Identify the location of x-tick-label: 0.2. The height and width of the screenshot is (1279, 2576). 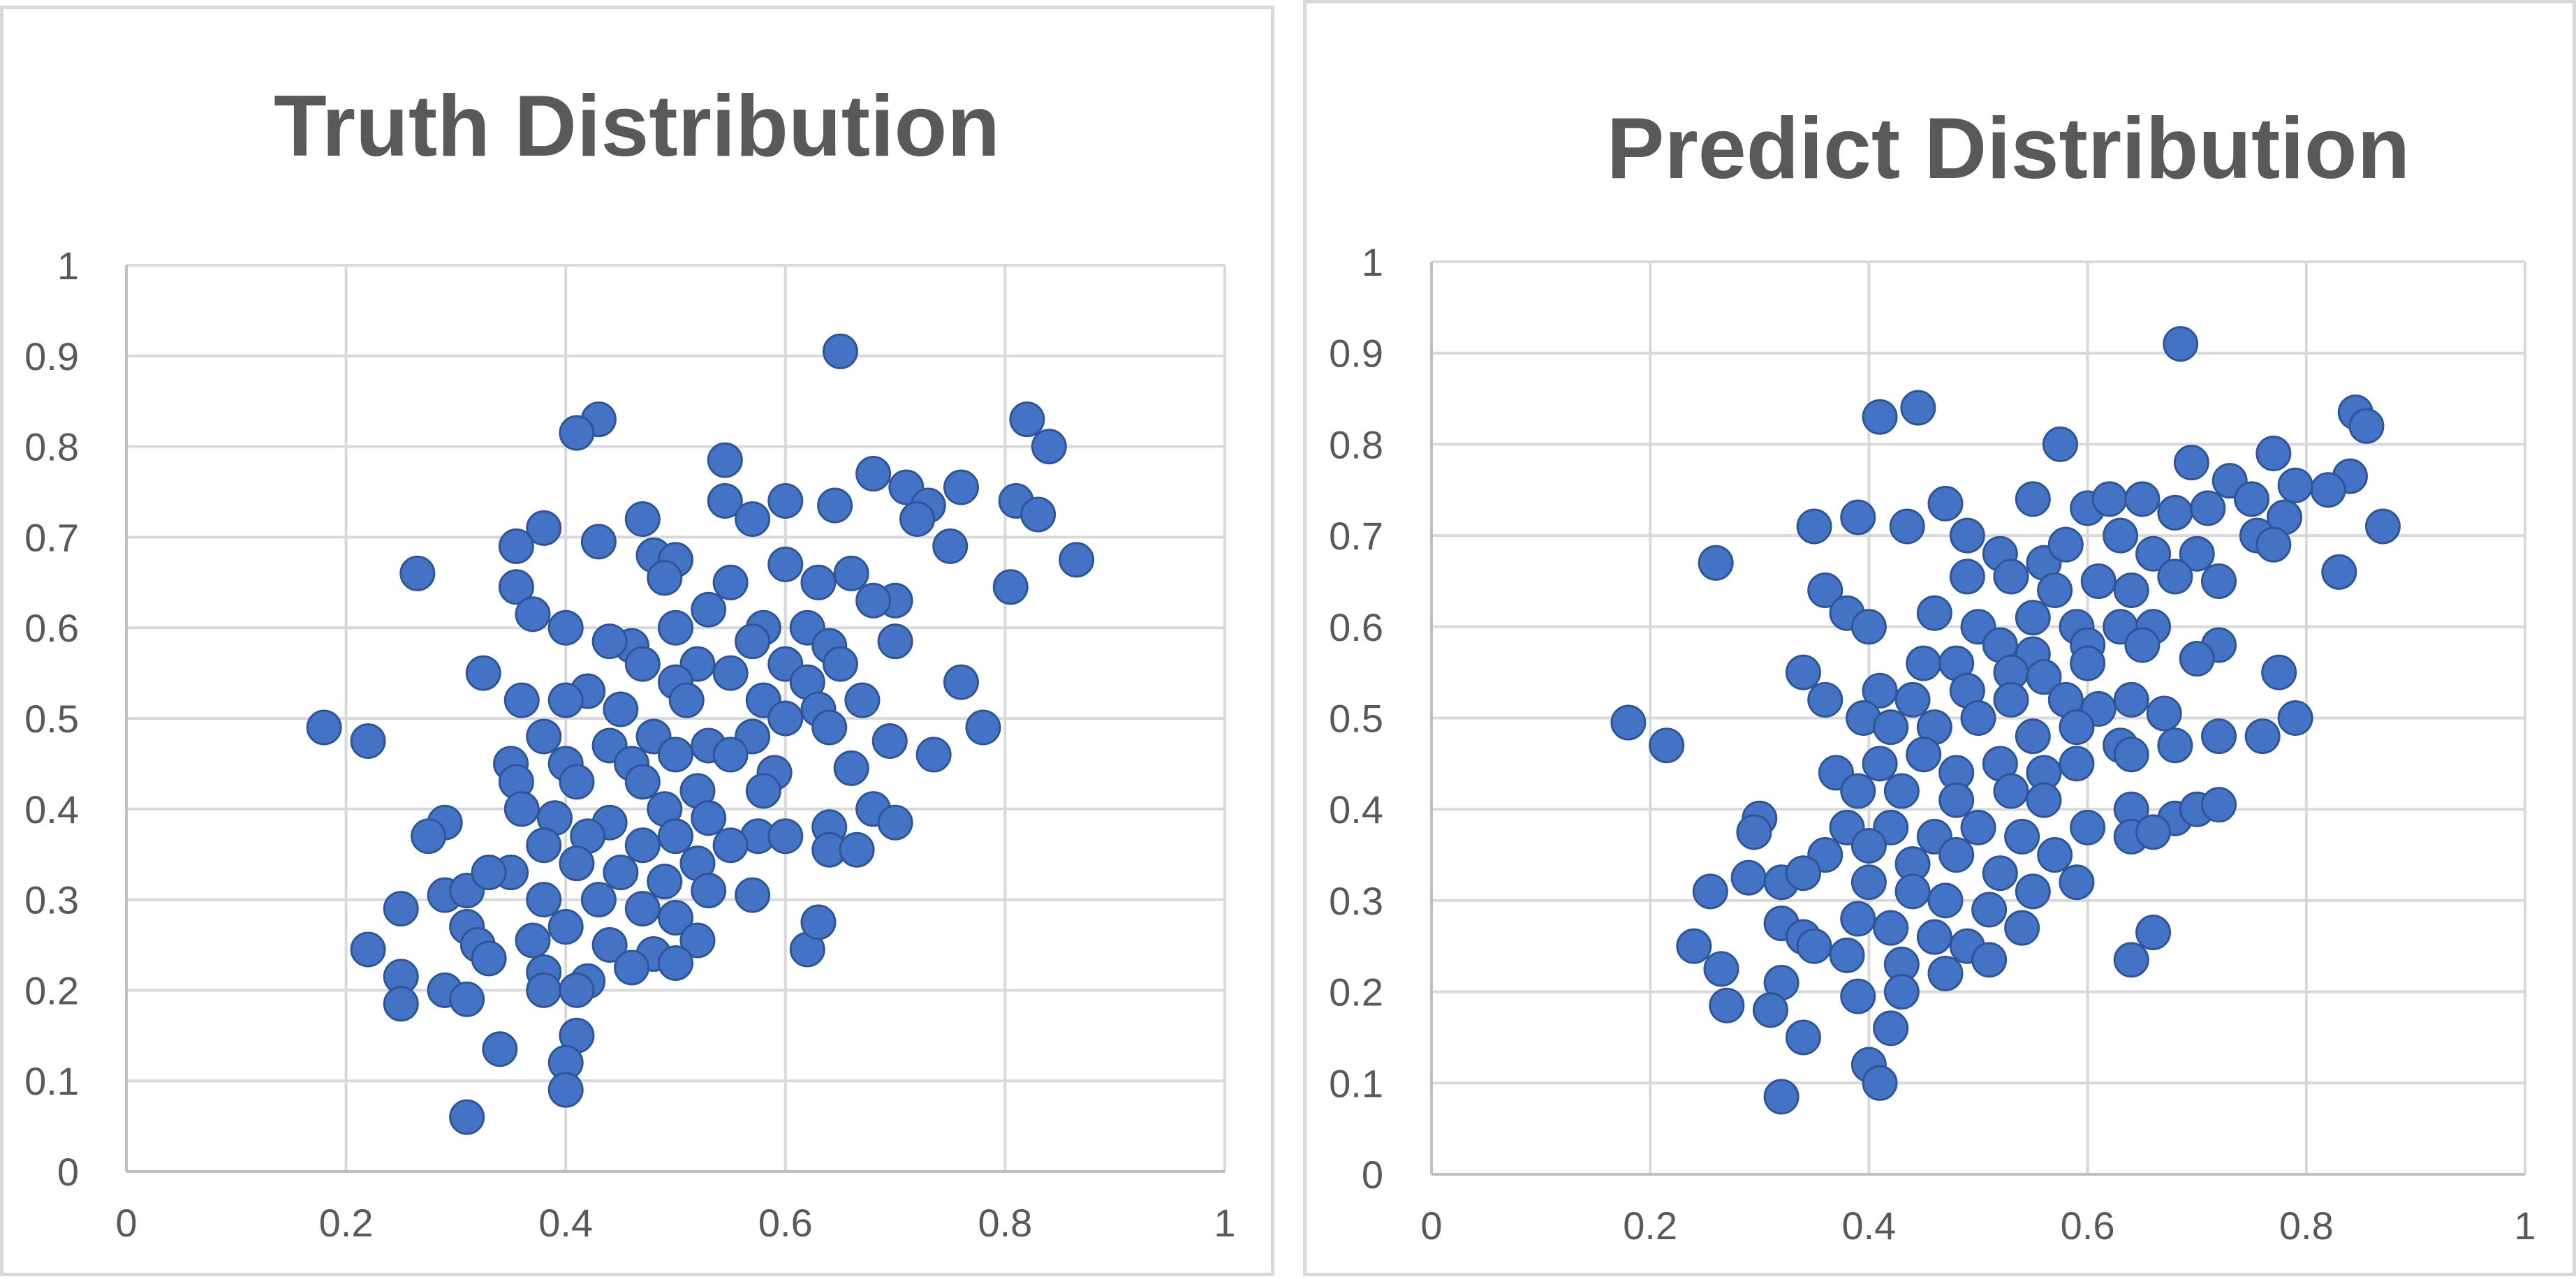
(346, 1223).